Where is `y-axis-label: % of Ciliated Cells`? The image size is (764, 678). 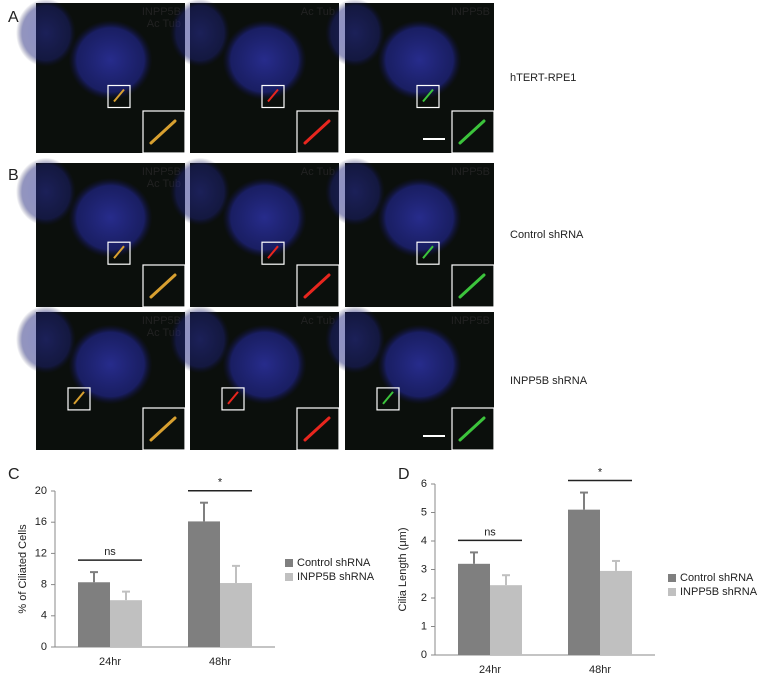 y-axis-label: % of Ciliated Cells is located at coordinates (23, 569).